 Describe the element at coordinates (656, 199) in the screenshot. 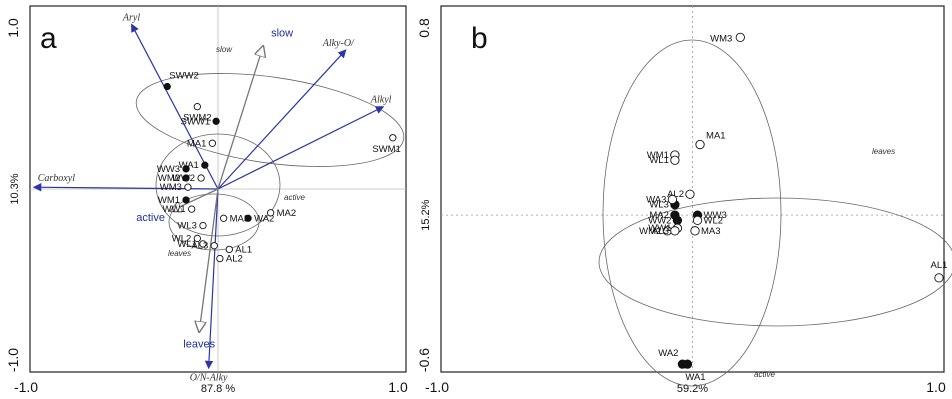

I see `point-label: WA3` at that location.